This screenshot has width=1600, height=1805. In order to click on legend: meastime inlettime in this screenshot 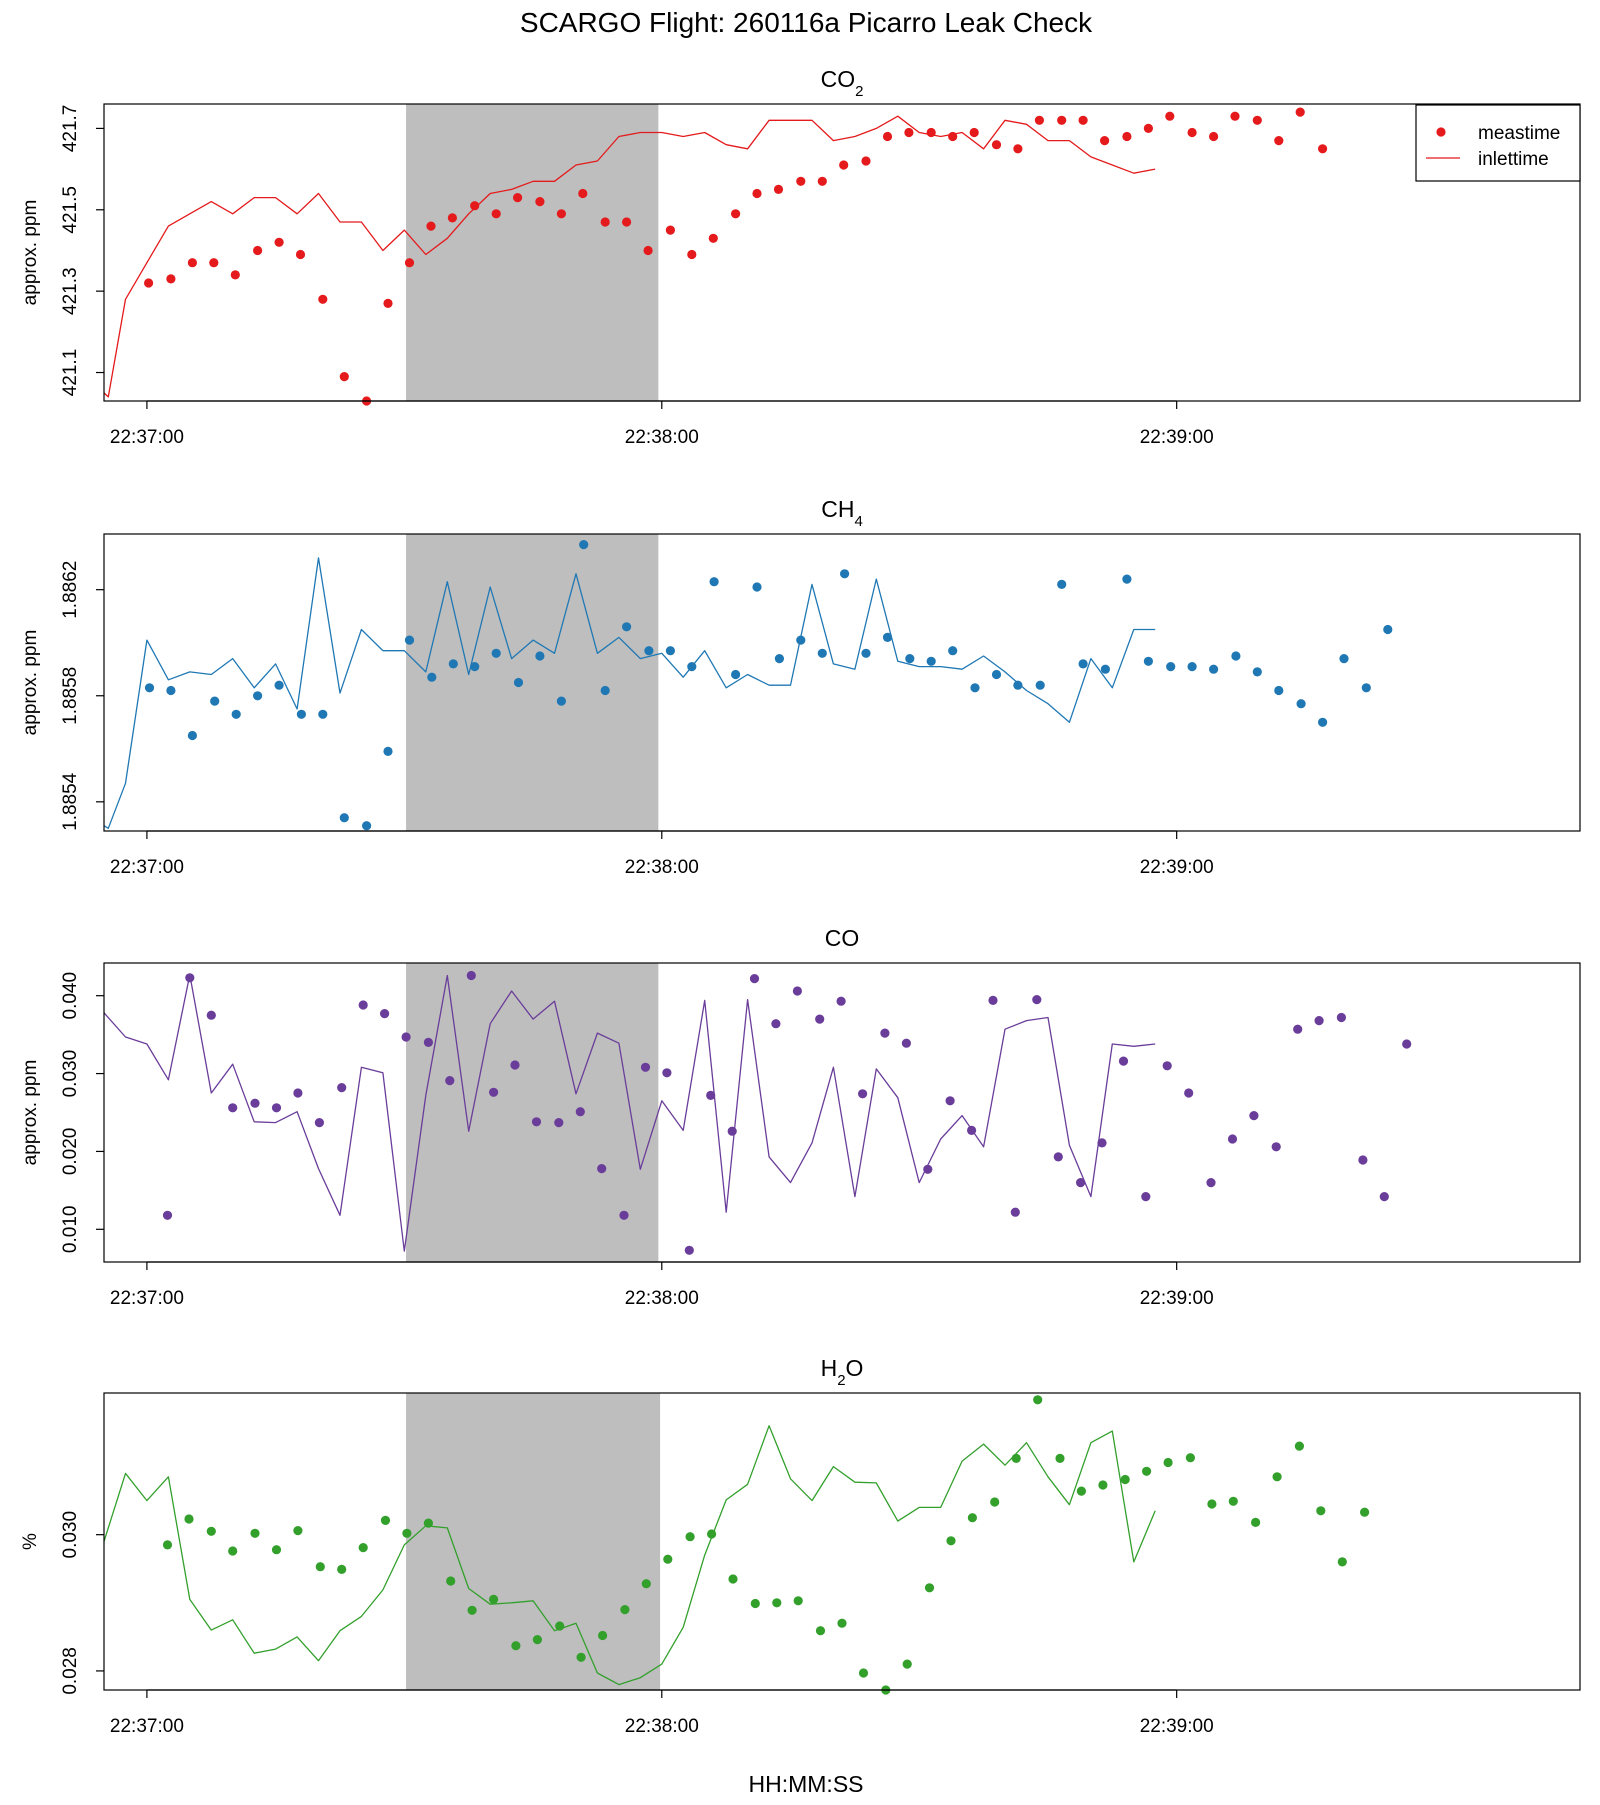, I will do `click(1498, 143)`.